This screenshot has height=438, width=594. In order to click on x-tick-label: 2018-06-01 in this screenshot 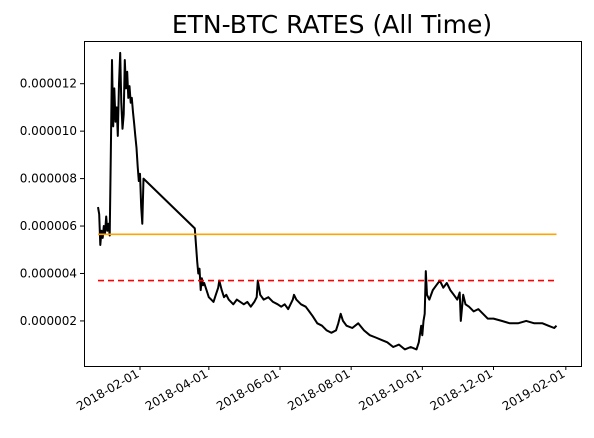, I will do `click(247, 389)`.